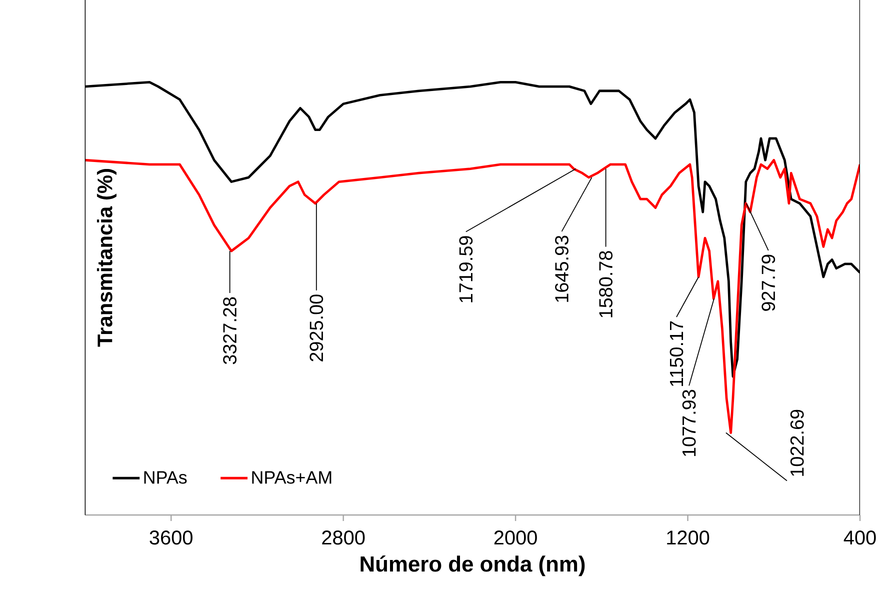  I want to click on annotation: 927.79, so click(769, 282).